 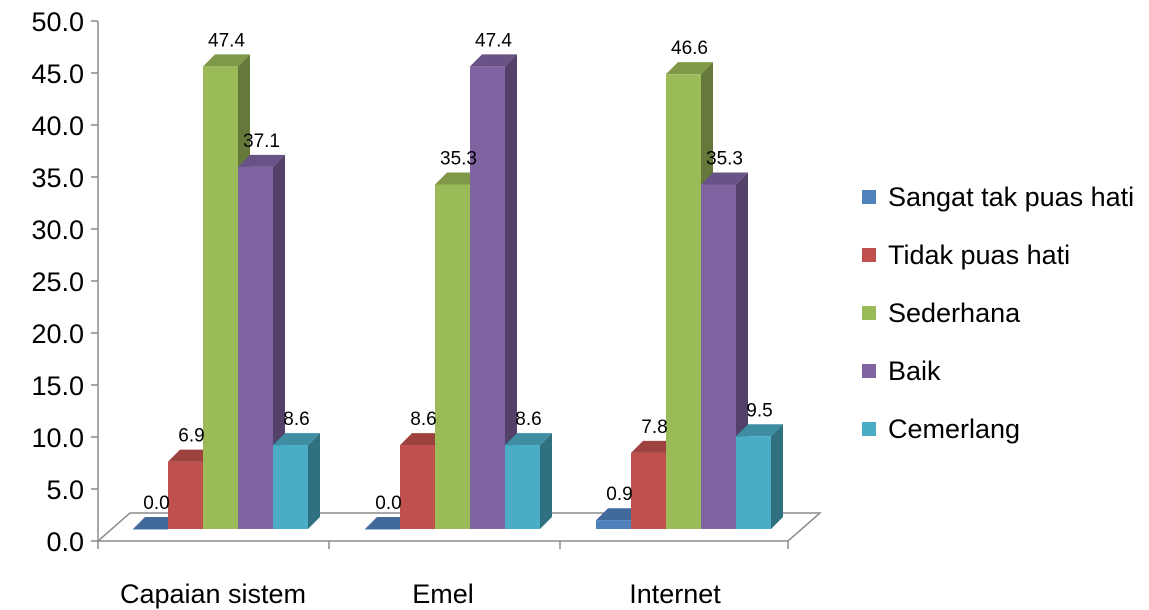 What do you see at coordinates (443, 594) in the screenshot?
I see `x-tick-label: Emel` at bounding box center [443, 594].